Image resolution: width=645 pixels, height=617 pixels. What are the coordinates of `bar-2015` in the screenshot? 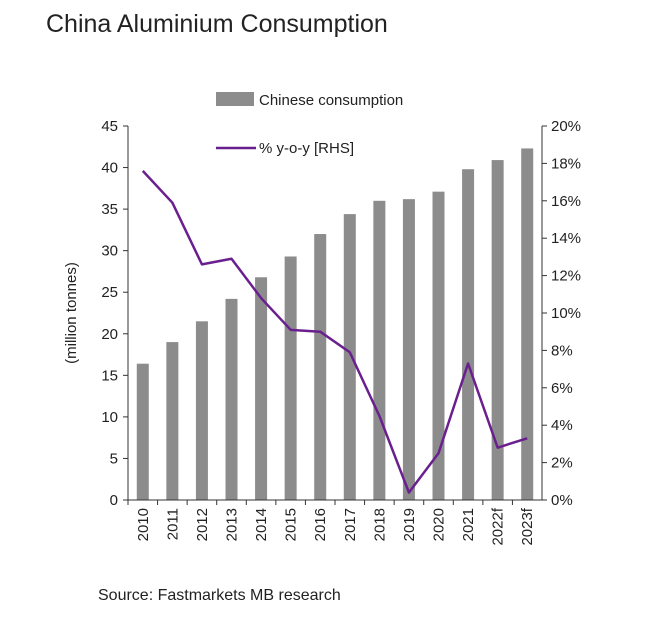 It's located at (290, 378).